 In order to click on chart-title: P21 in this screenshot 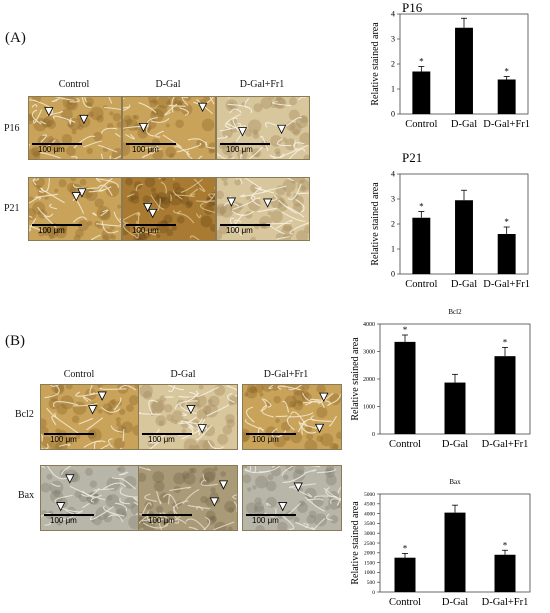, I will do `click(412, 157)`.